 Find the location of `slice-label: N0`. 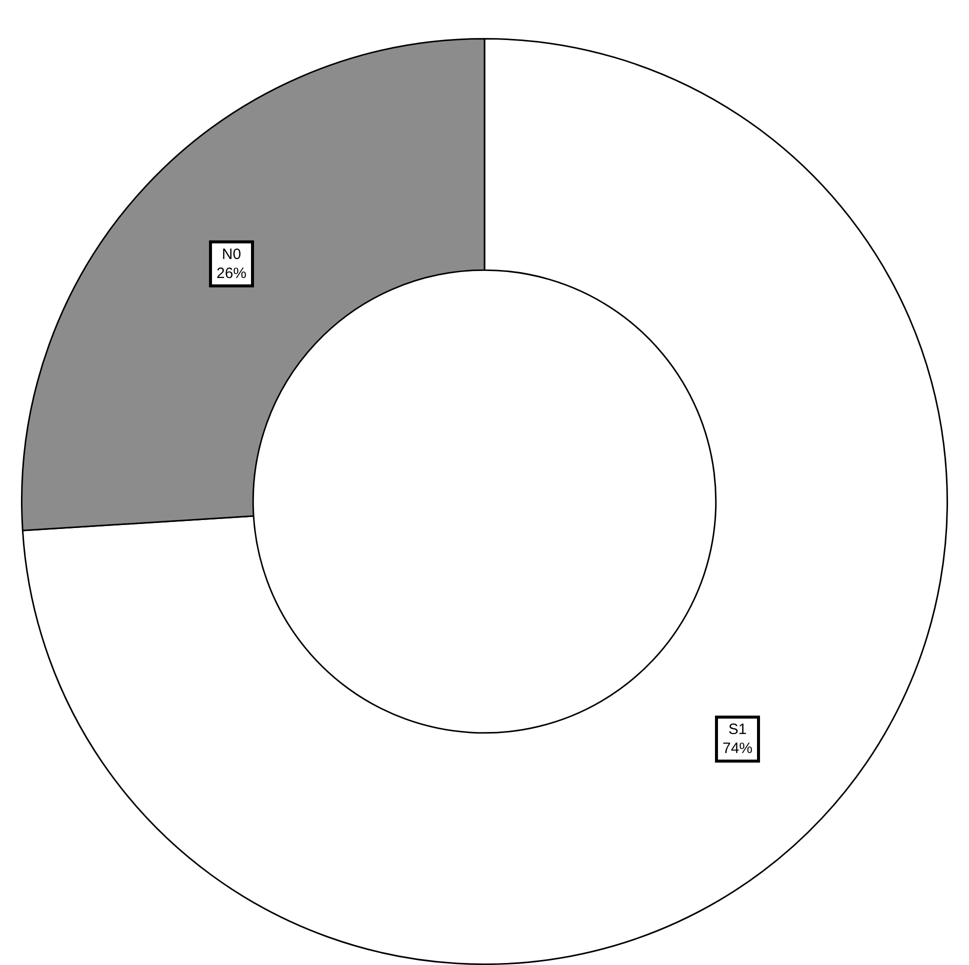

slice-label: N0 is located at coordinates (232, 255).